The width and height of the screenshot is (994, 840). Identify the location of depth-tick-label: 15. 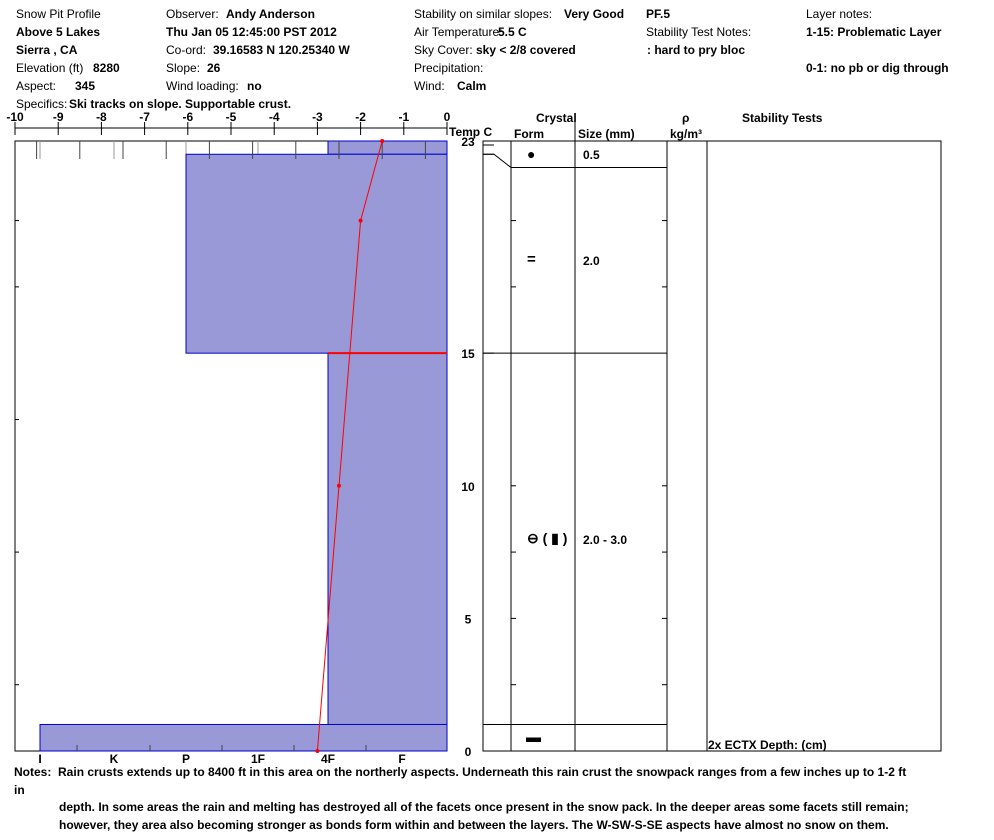
(468, 354).